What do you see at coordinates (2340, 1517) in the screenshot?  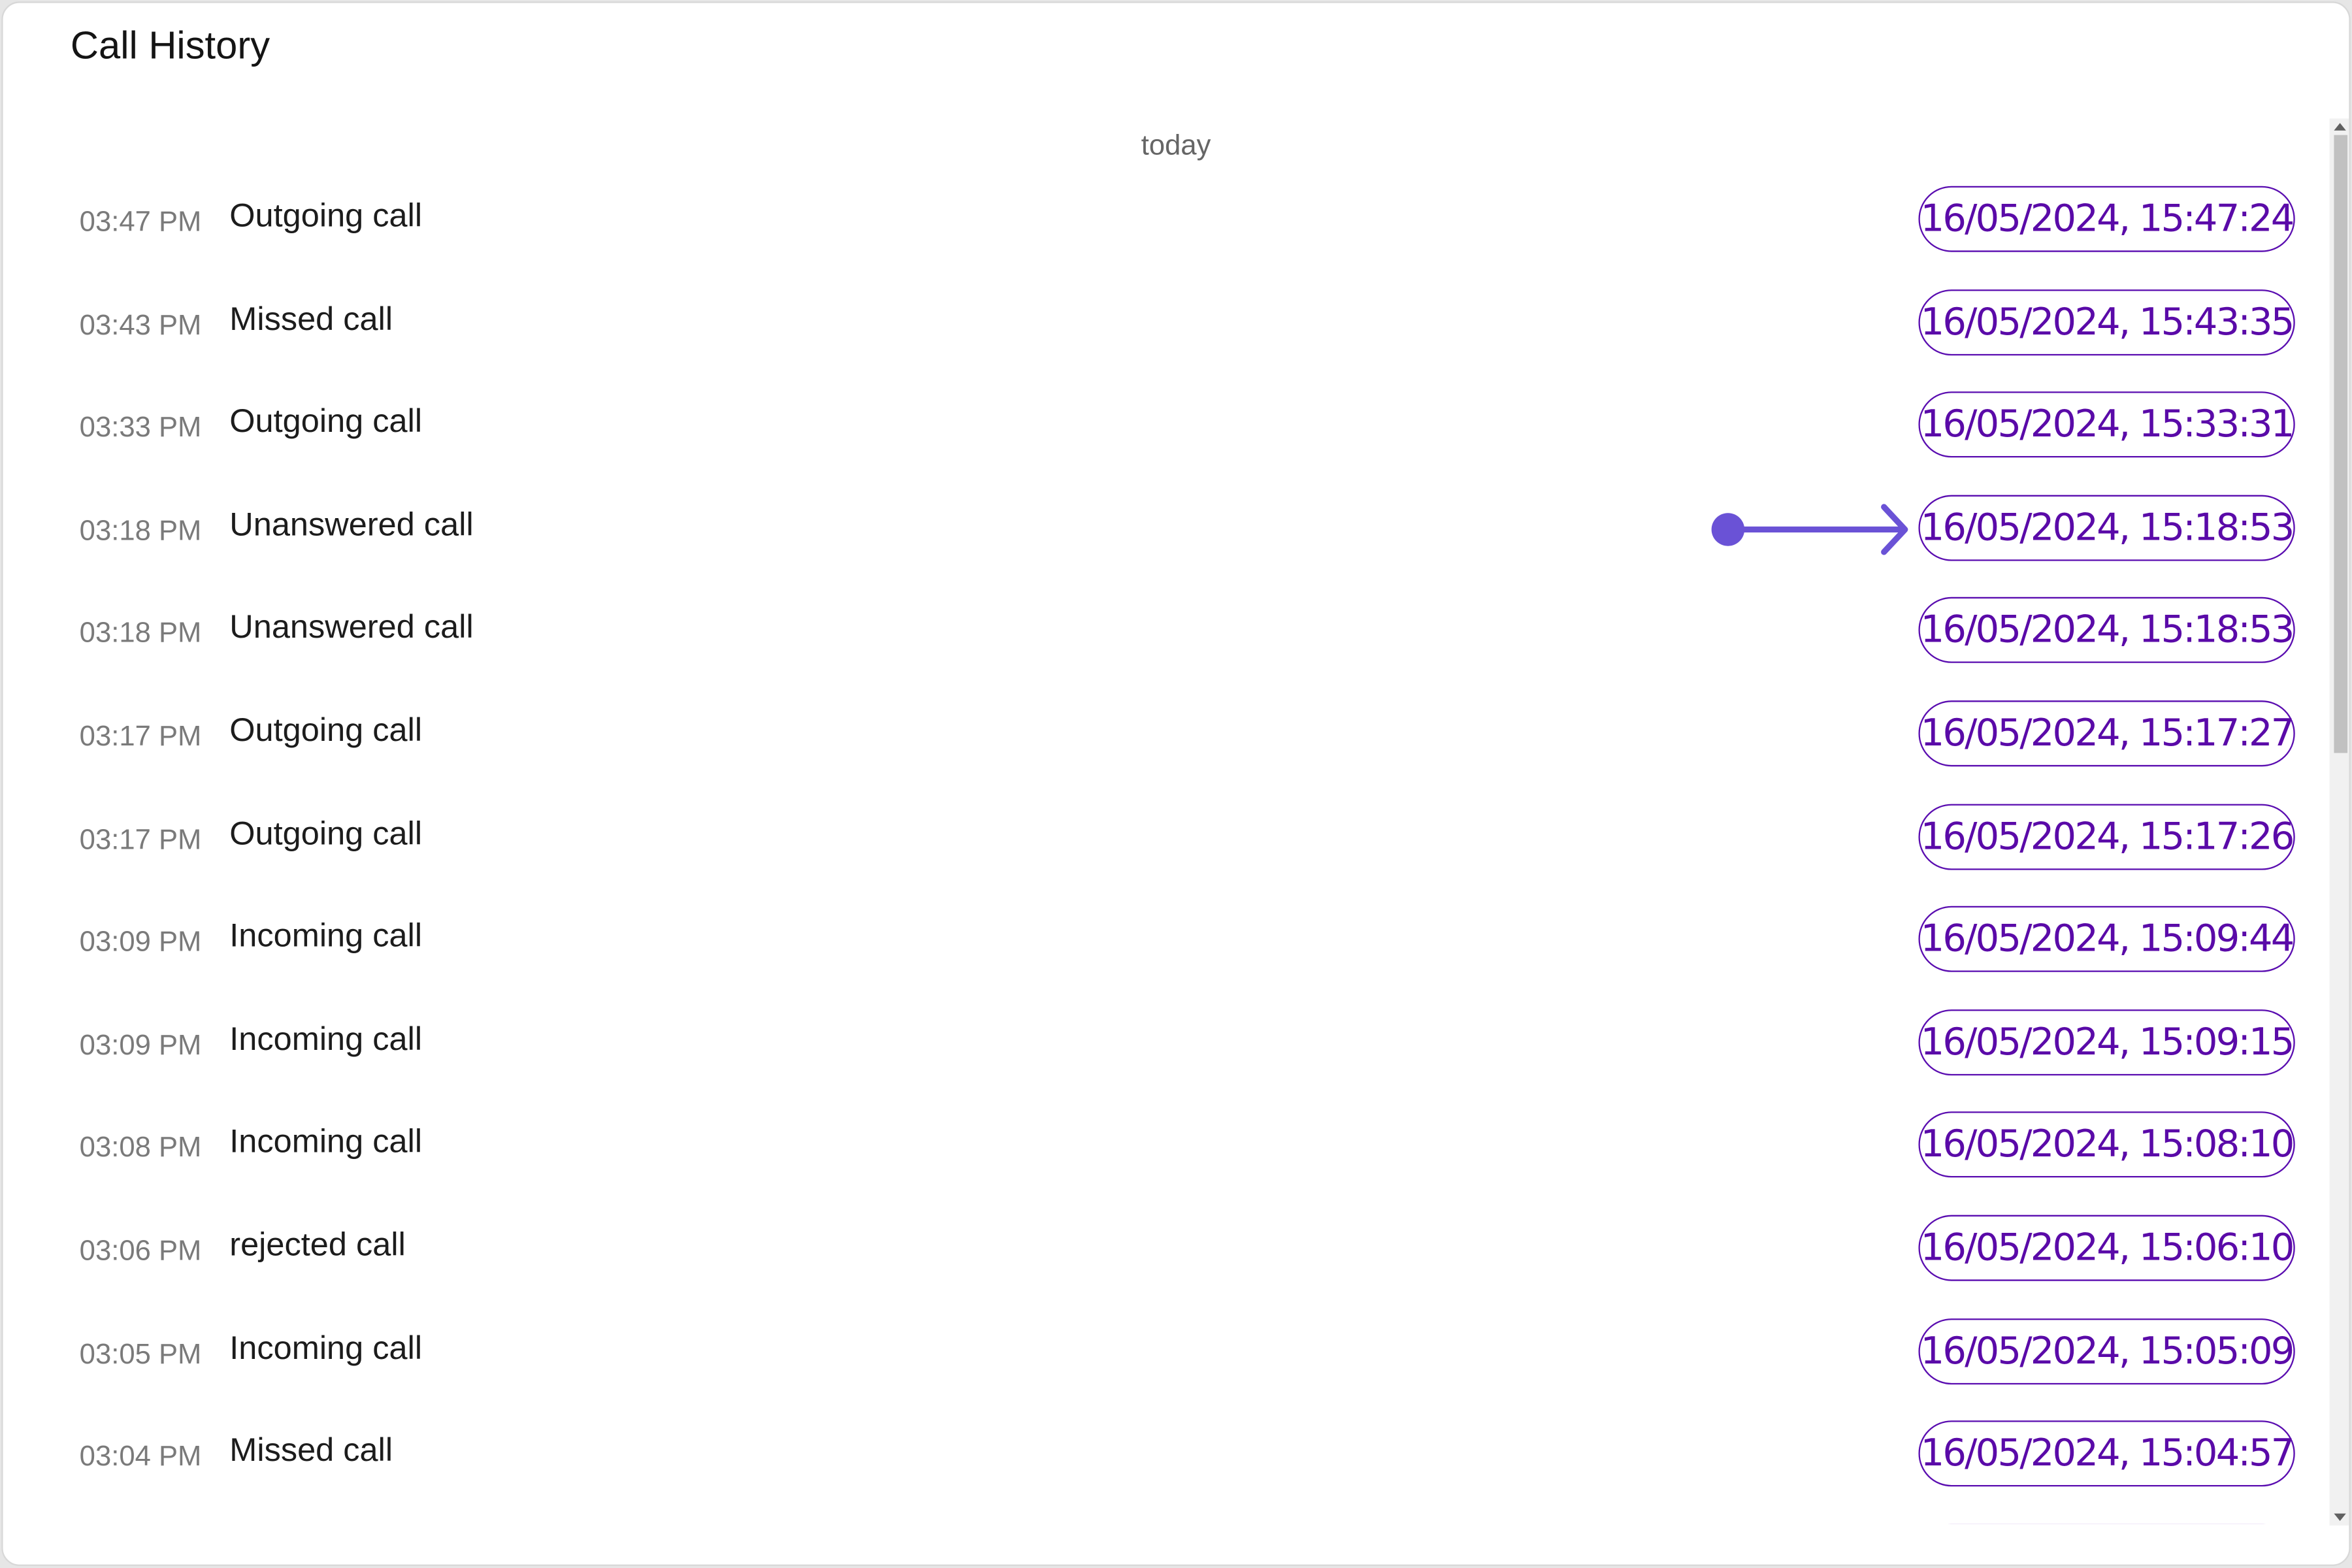 I see `scroll-down-icon` at bounding box center [2340, 1517].